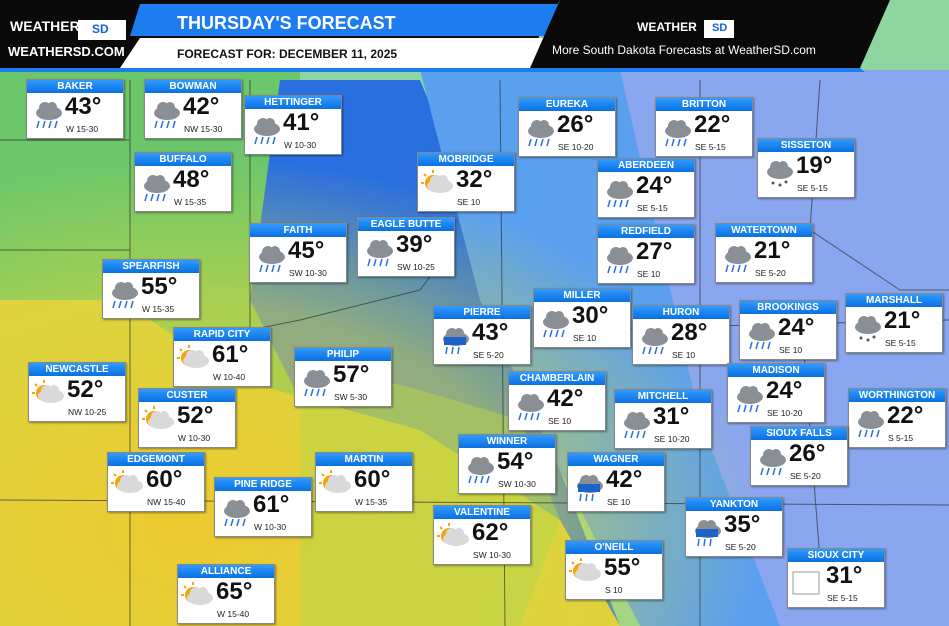 The width and height of the screenshot is (949, 626). Describe the element at coordinates (190, 202) in the screenshot. I see `city-wind: W 15-35` at that location.